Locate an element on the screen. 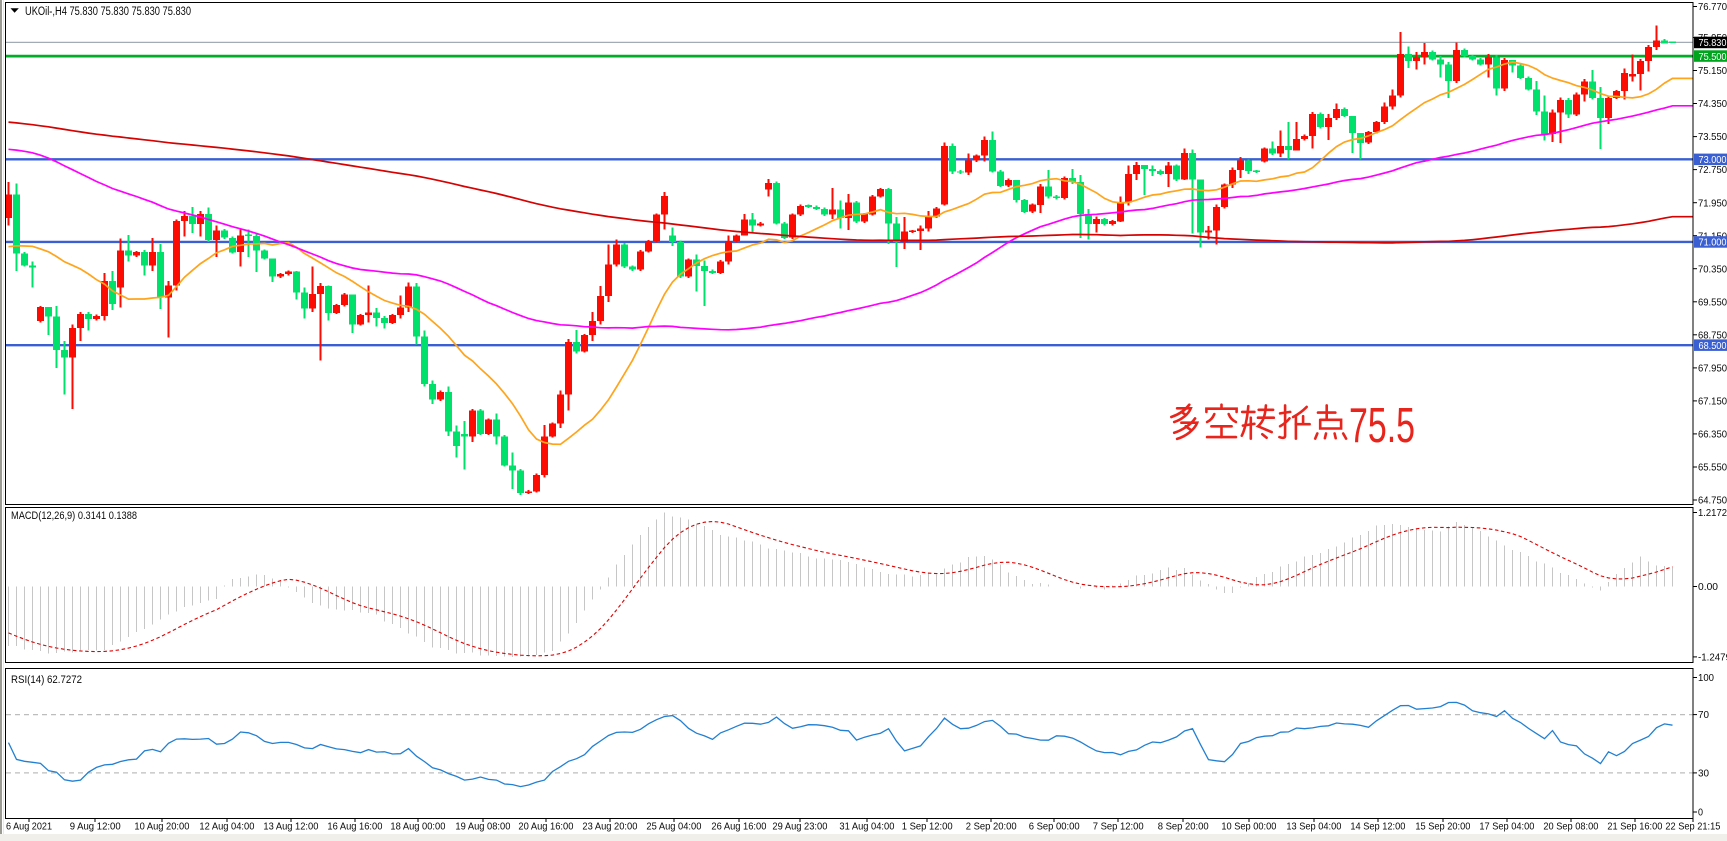 This screenshot has height=841, width=1727. svg-text: 18 Aug 00:00 is located at coordinates (417, 827).